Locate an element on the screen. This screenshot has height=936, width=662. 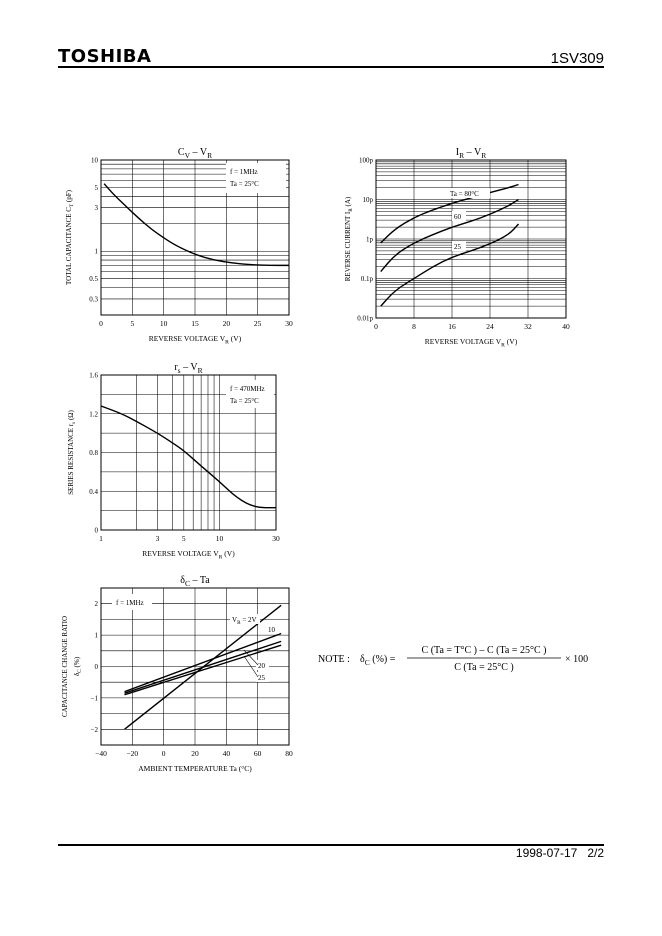
header-rule is located at coordinates (331, 67).